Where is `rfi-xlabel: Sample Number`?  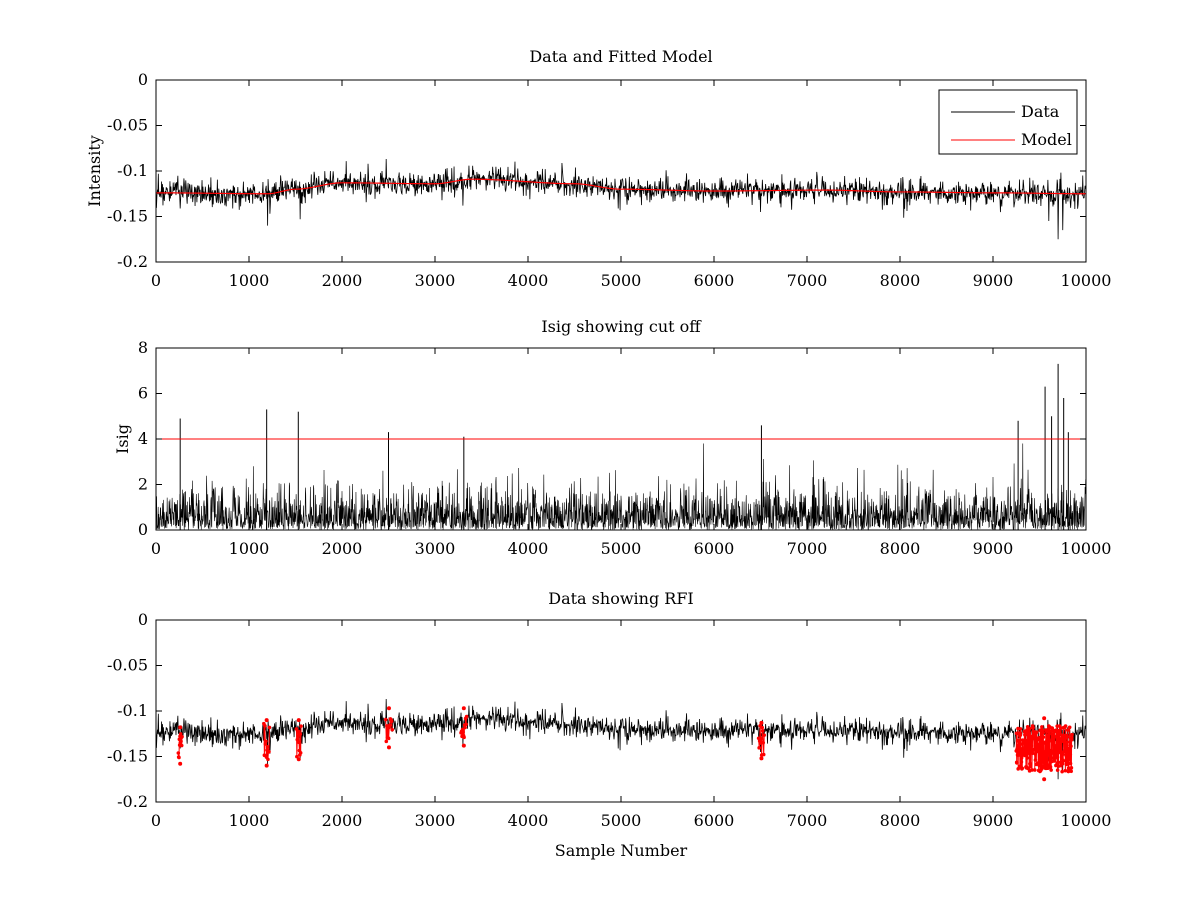
rfi-xlabel: Sample Number is located at coordinates (621, 850).